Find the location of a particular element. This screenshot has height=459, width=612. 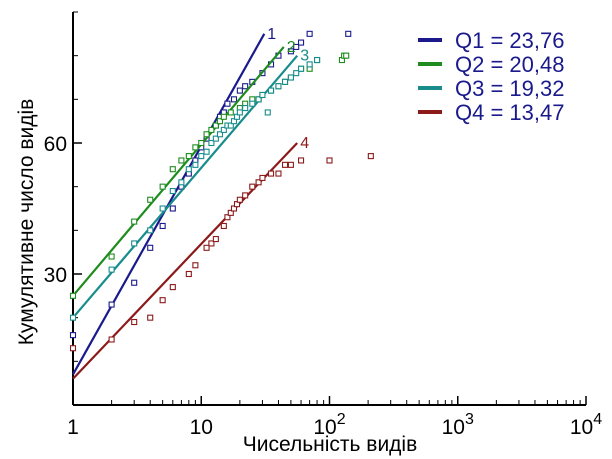

legend-label: Q1 = 23,76 is located at coordinates (509, 40).